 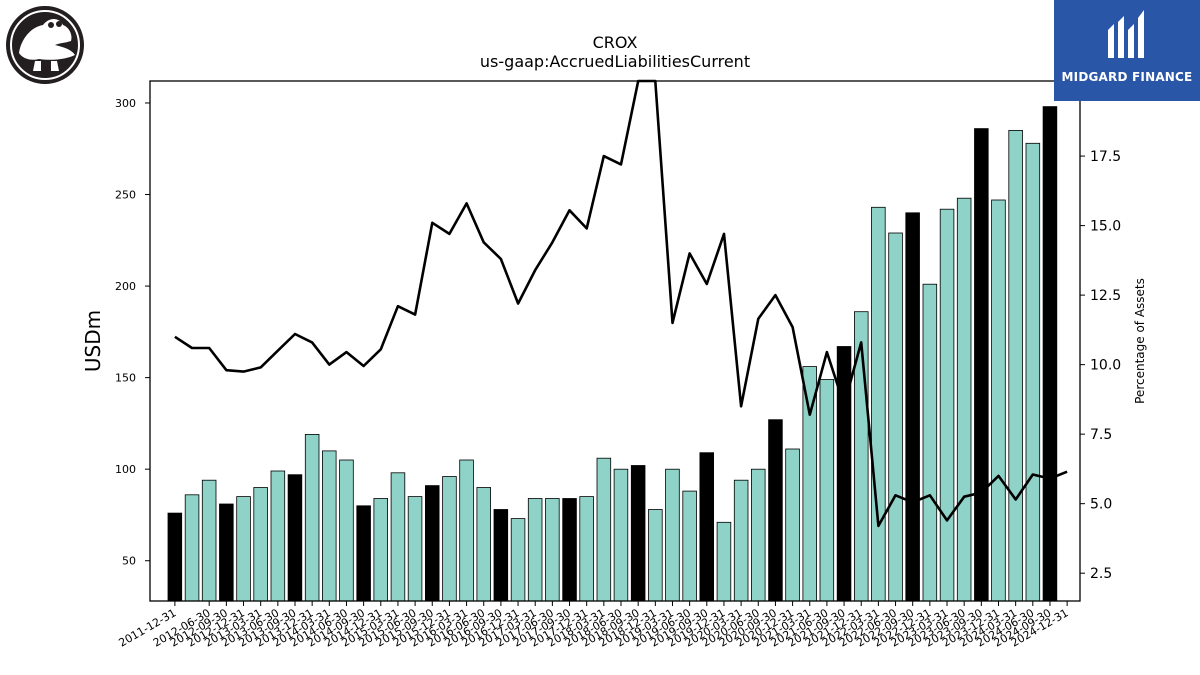 What do you see at coordinates (125, 286) in the screenshot?
I see `y-tick-label: 200` at bounding box center [125, 286].